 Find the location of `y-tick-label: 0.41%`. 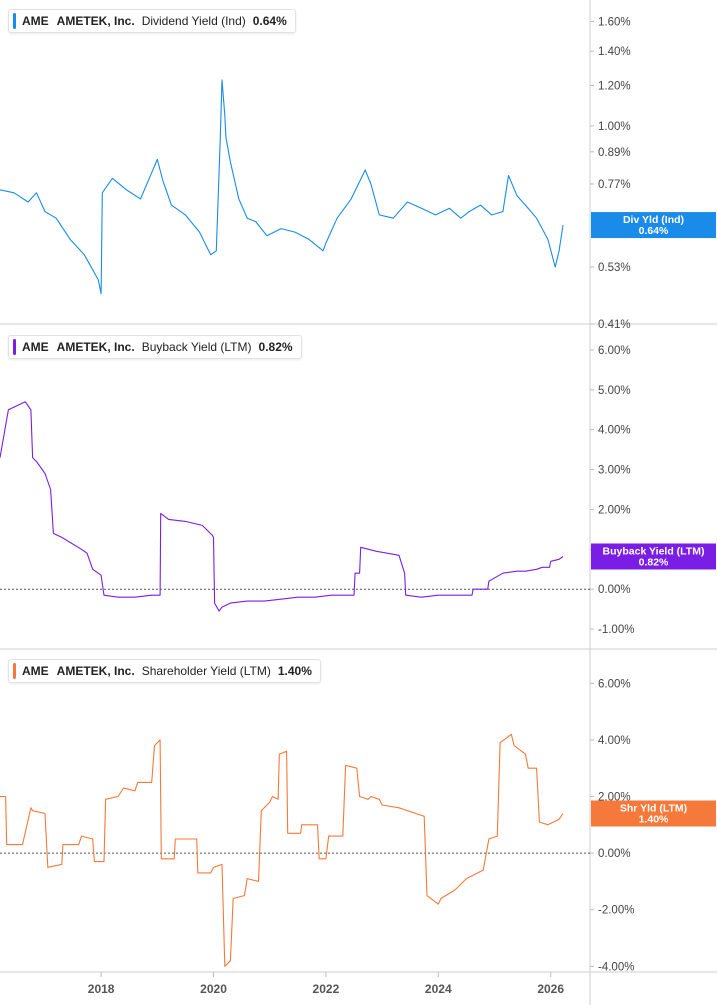

y-tick-label: 0.41% is located at coordinates (614, 325).